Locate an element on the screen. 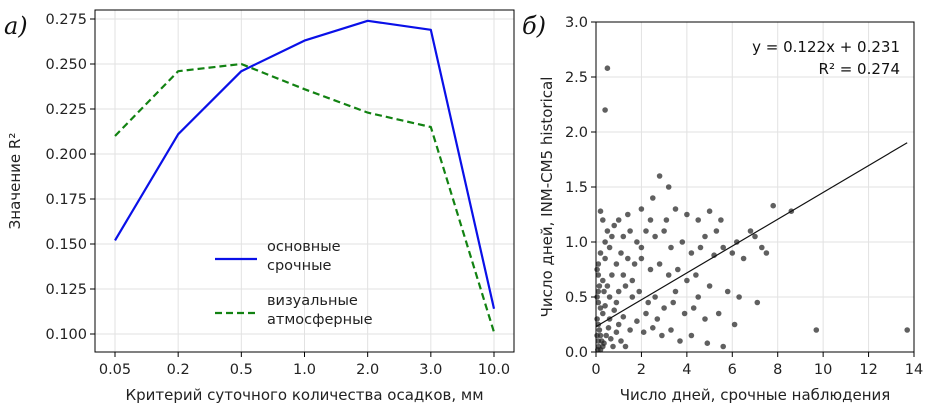  panel-b-label: б) is located at coordinates (534, 26).